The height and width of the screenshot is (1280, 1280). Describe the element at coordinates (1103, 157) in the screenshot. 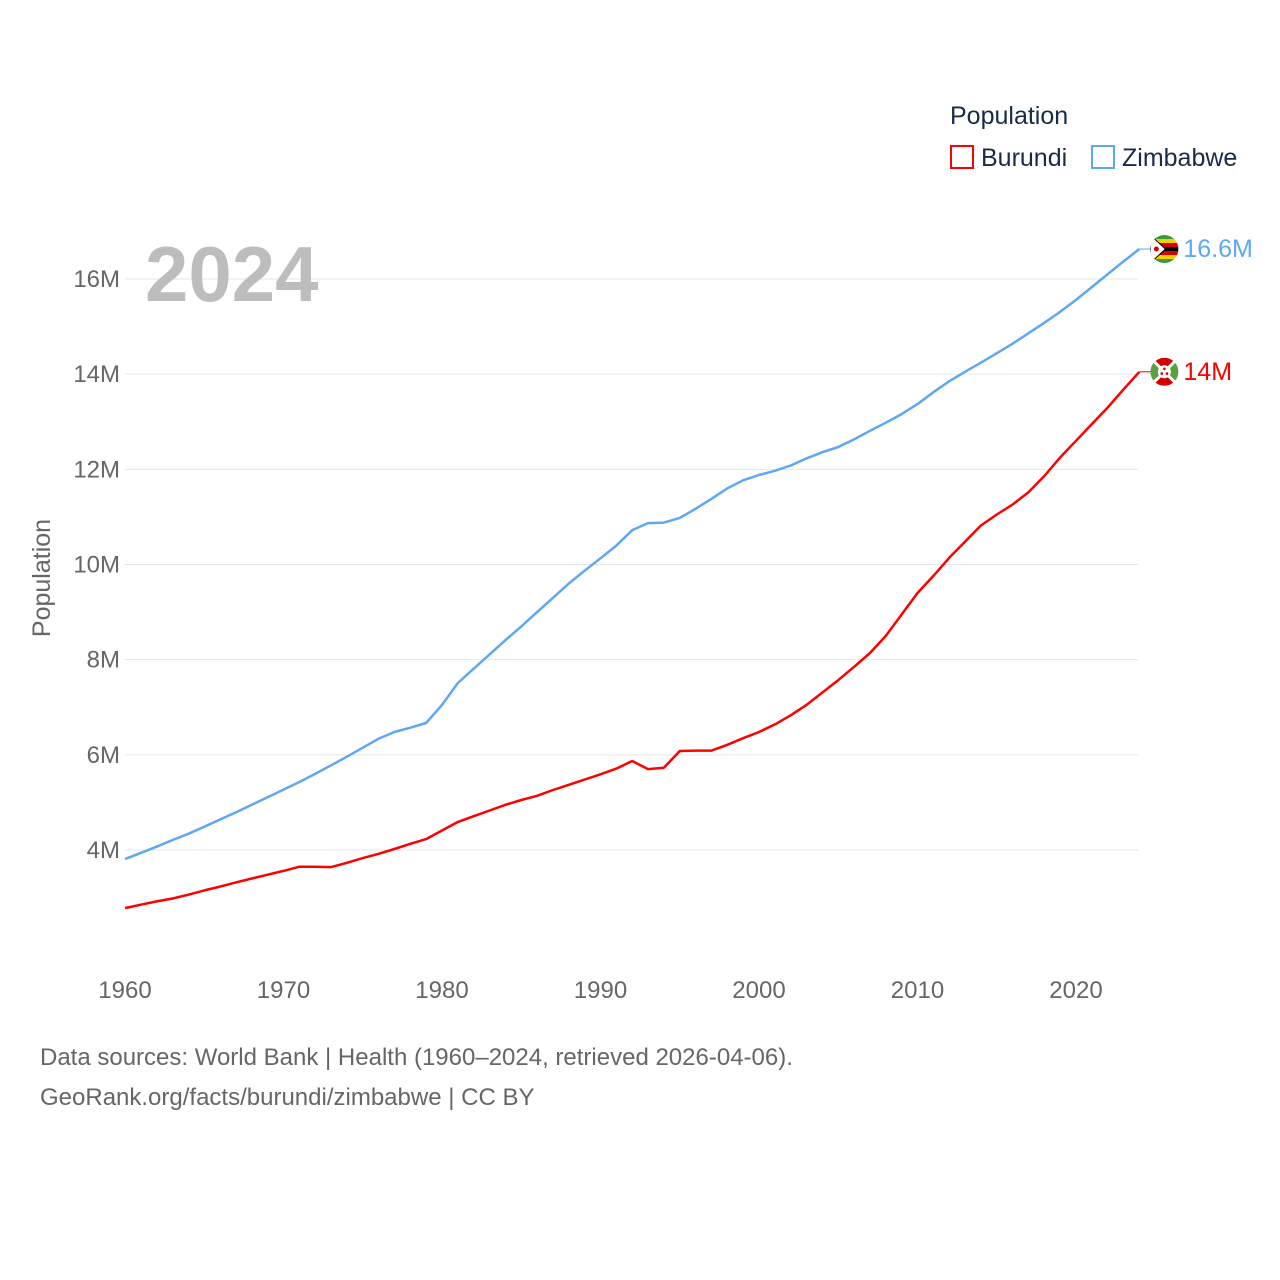

I see `legend-swatch-zimbabwe` at that location.